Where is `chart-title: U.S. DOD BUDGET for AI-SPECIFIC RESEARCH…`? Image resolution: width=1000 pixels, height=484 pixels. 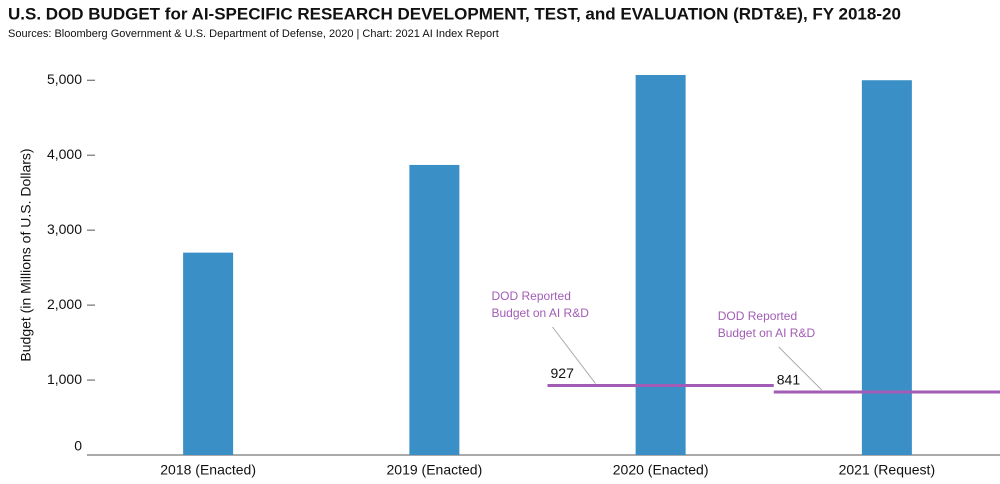
chart-title: U.S. DOD BUDGET for AI-SPECIFIC RESEARCH… is located at coordinates (454, 13).